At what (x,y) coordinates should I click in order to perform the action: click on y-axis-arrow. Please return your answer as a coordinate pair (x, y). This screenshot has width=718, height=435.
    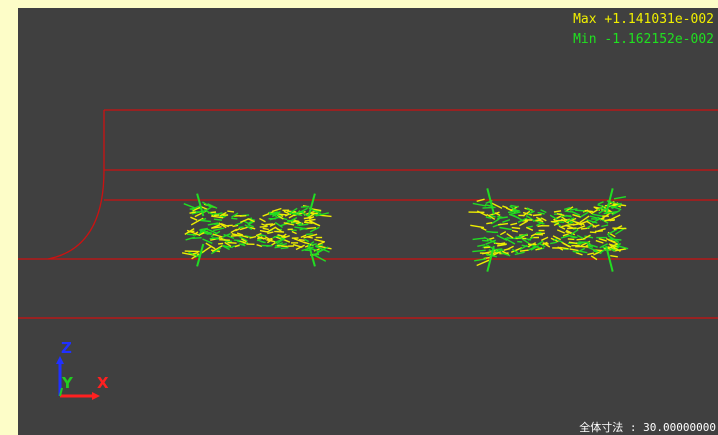
    Looking at the image, I should click on (61, 392).